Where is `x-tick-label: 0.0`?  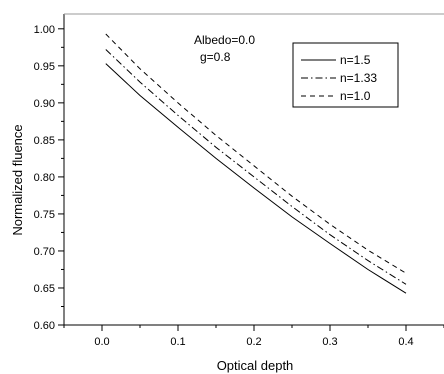
x-tick-label: 0.0 is located at coordinates (101, 342).